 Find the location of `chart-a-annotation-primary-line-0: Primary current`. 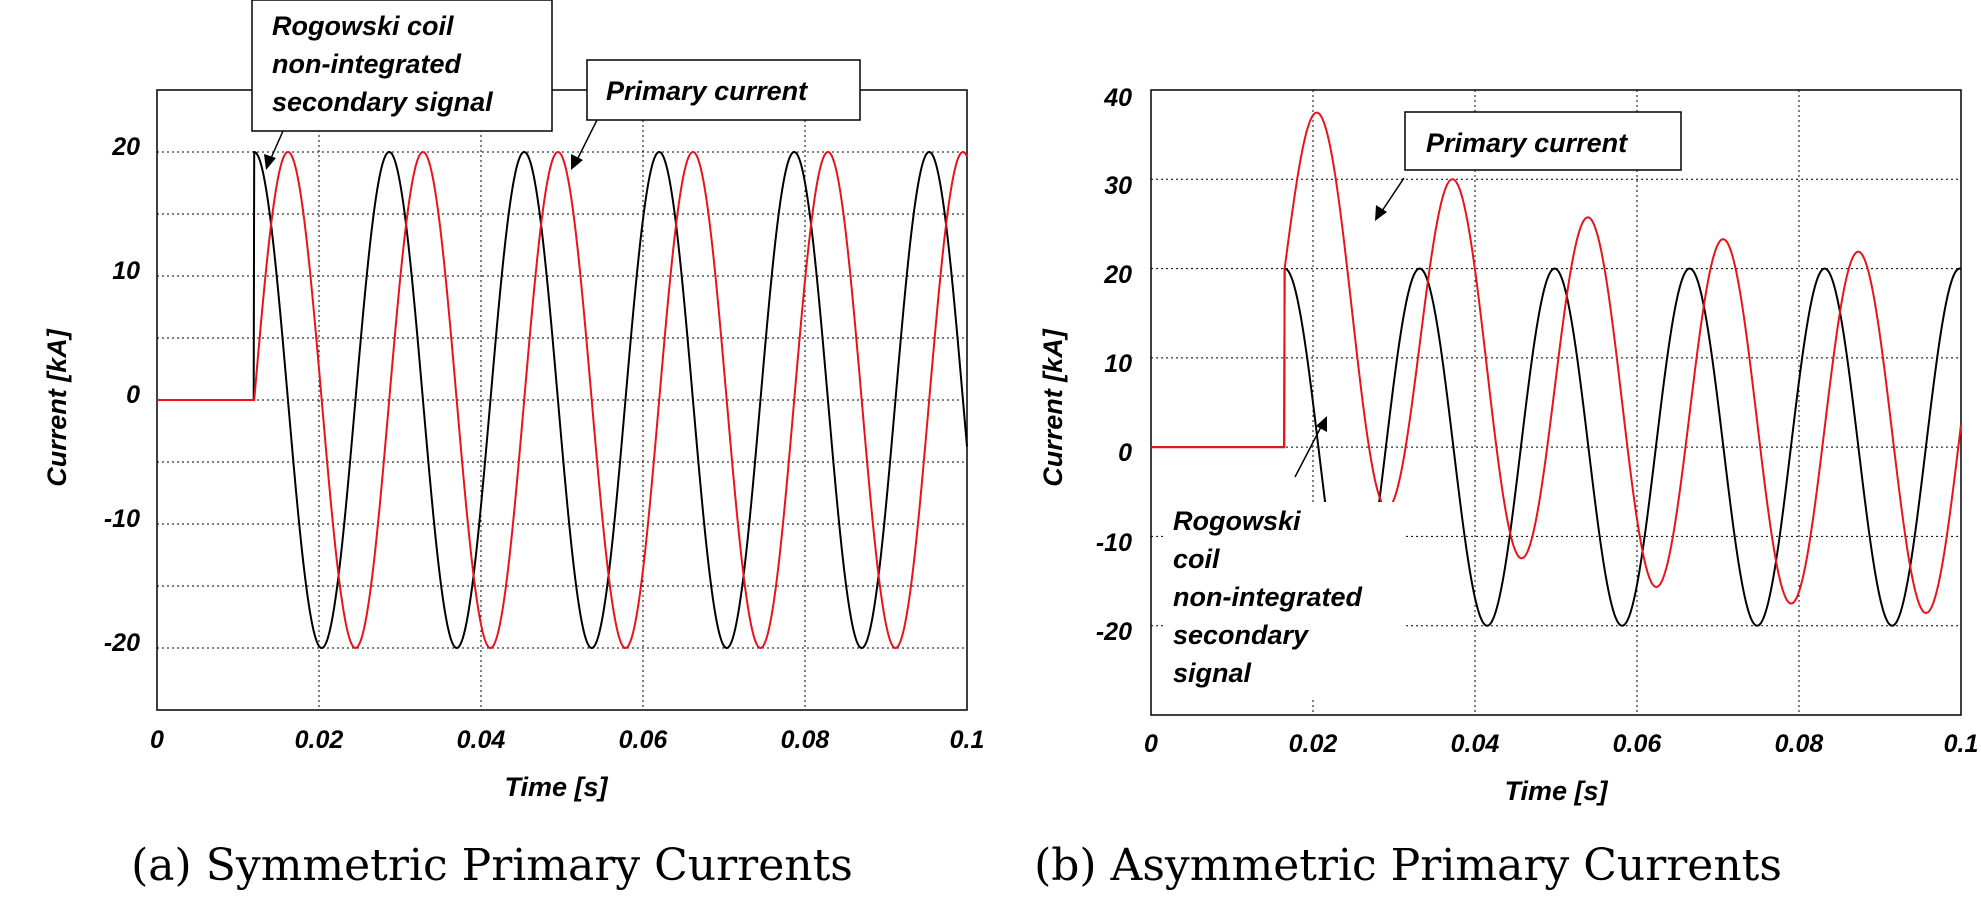

chart-a-annotation-primary-line-0: Primary current is located at coordinates (707, 91).